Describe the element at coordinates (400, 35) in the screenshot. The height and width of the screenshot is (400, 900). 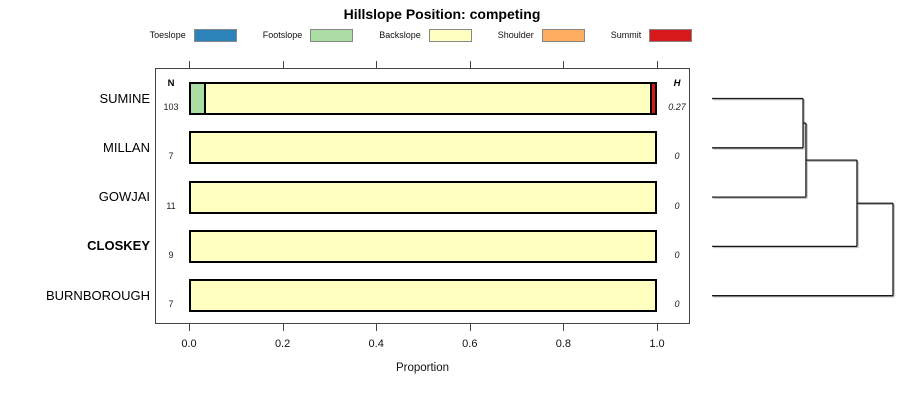
I see `legend-label: Backslope` at that location.